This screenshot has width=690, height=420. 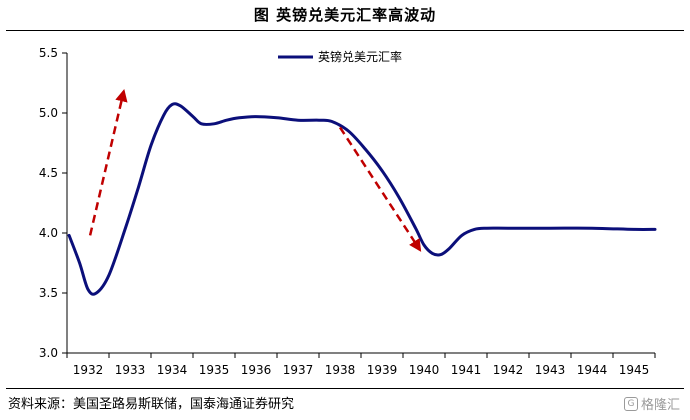 I want to click on y-tick-label: 4.0, so click(x=48, y=233).